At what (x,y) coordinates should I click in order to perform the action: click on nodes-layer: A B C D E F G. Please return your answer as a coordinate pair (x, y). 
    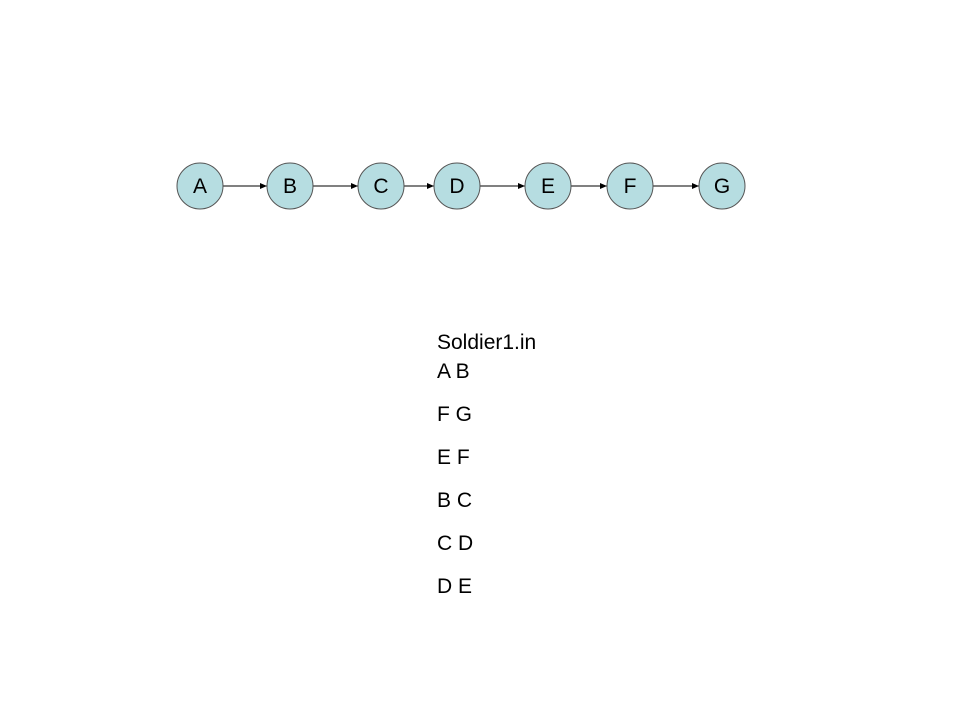
    Looking at the image, I should click on (461, 186).